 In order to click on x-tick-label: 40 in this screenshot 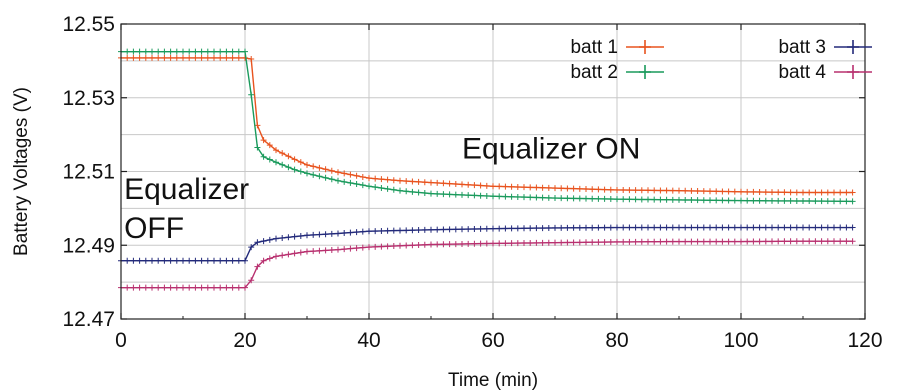, I will do `click(368, 340)`.